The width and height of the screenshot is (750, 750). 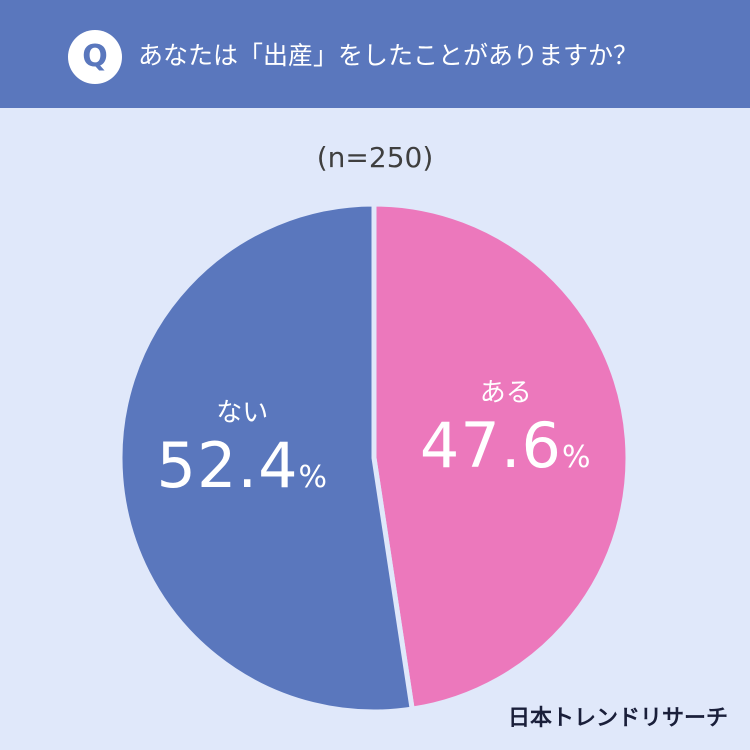 I want to click on question-badge: Q, so click(x=95, y=57).